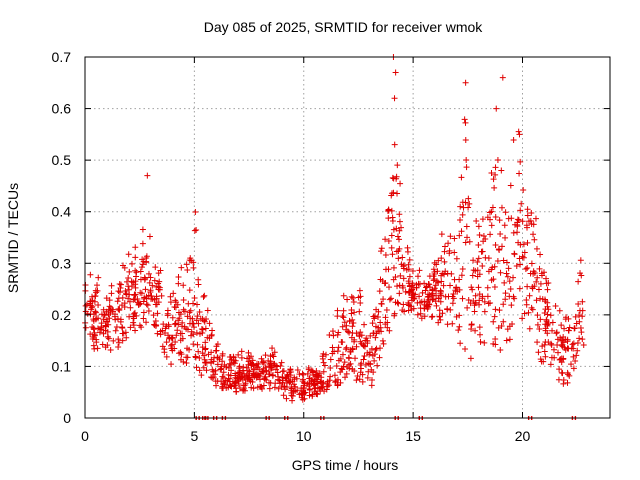 This screenshot has width=640, height=480. I want to click on y-tick-label: 0.3, so click(62, 263).